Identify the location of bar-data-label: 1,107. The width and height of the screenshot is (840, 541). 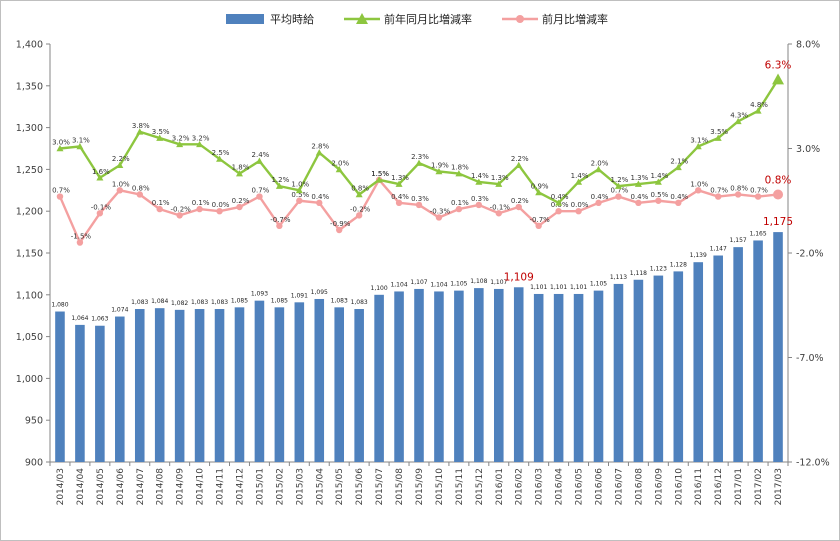
(418, 282).